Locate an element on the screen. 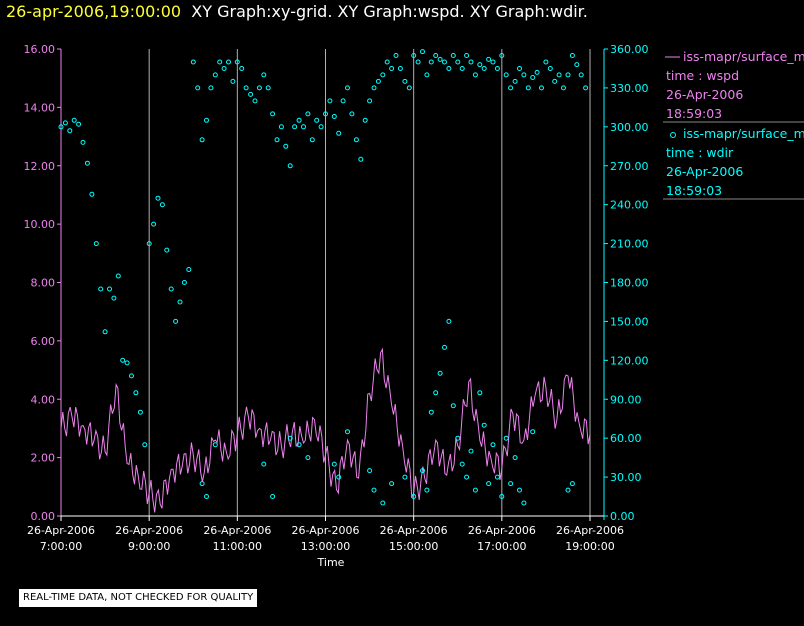 The width and height of the screenshot is (804, 626). y-left-tick-label: 6.00 is located at coordinates (43, 341).